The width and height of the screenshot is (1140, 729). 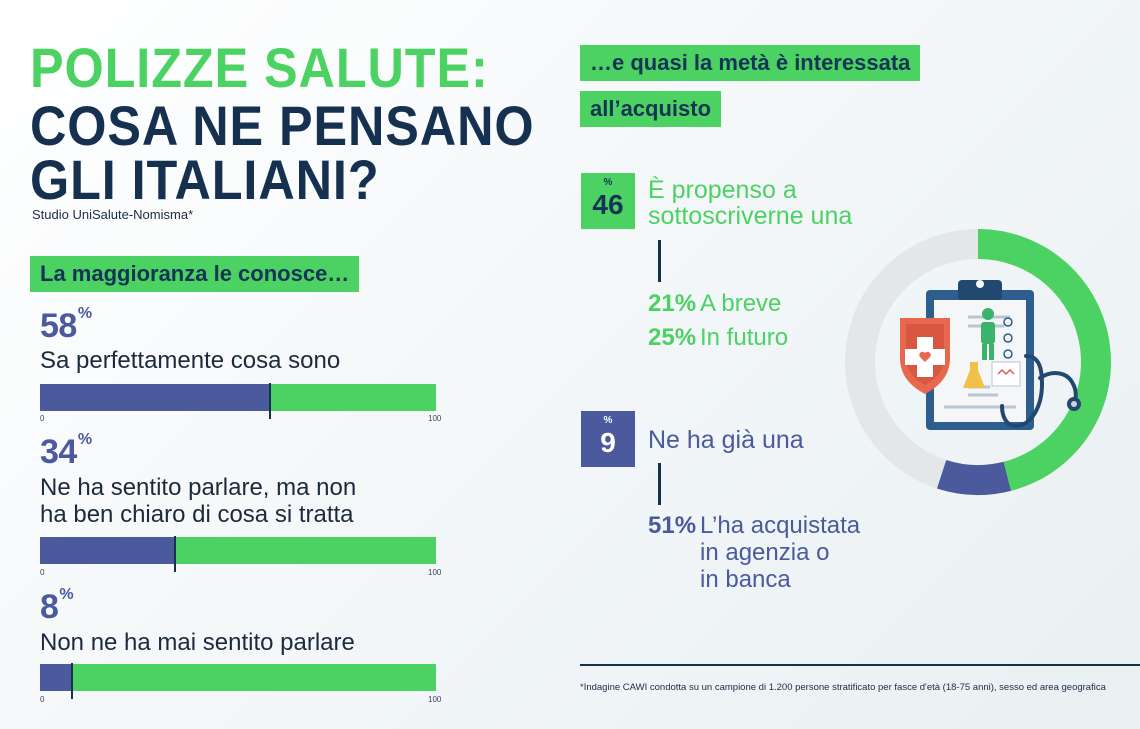 What do you see at coordinates (651, 109) in the screenshot?
I see `section-heading-right-line-2: all’acquisto` at bounding box center [651, 109].